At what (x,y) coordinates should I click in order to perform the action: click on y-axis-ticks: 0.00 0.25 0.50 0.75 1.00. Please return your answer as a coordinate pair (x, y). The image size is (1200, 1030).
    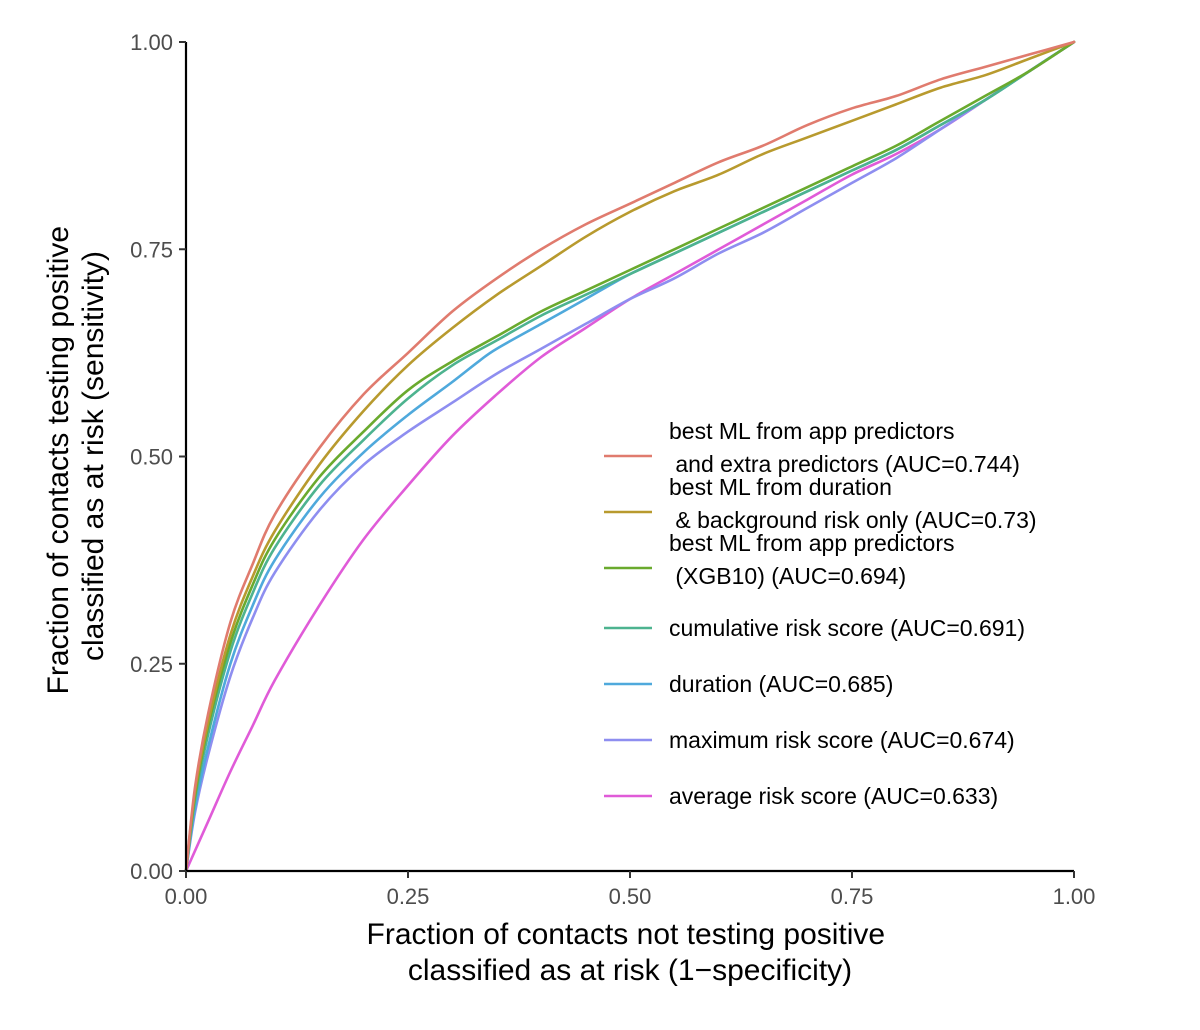
    Looking at the image, I should click on (158, 457).